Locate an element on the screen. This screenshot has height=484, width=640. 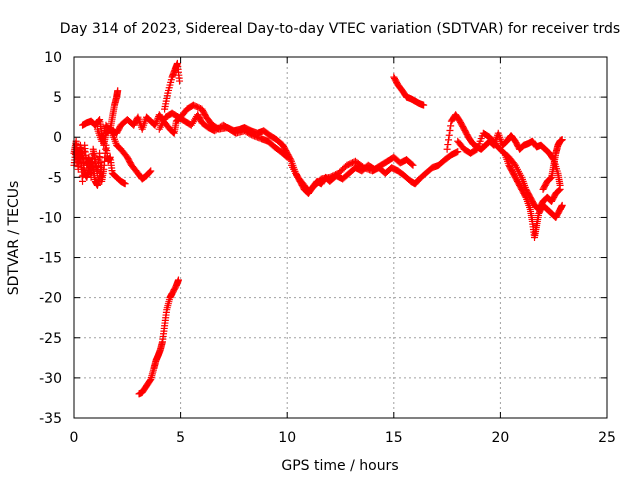
y-tick-label: 5 is located at coordinates (57, 98).